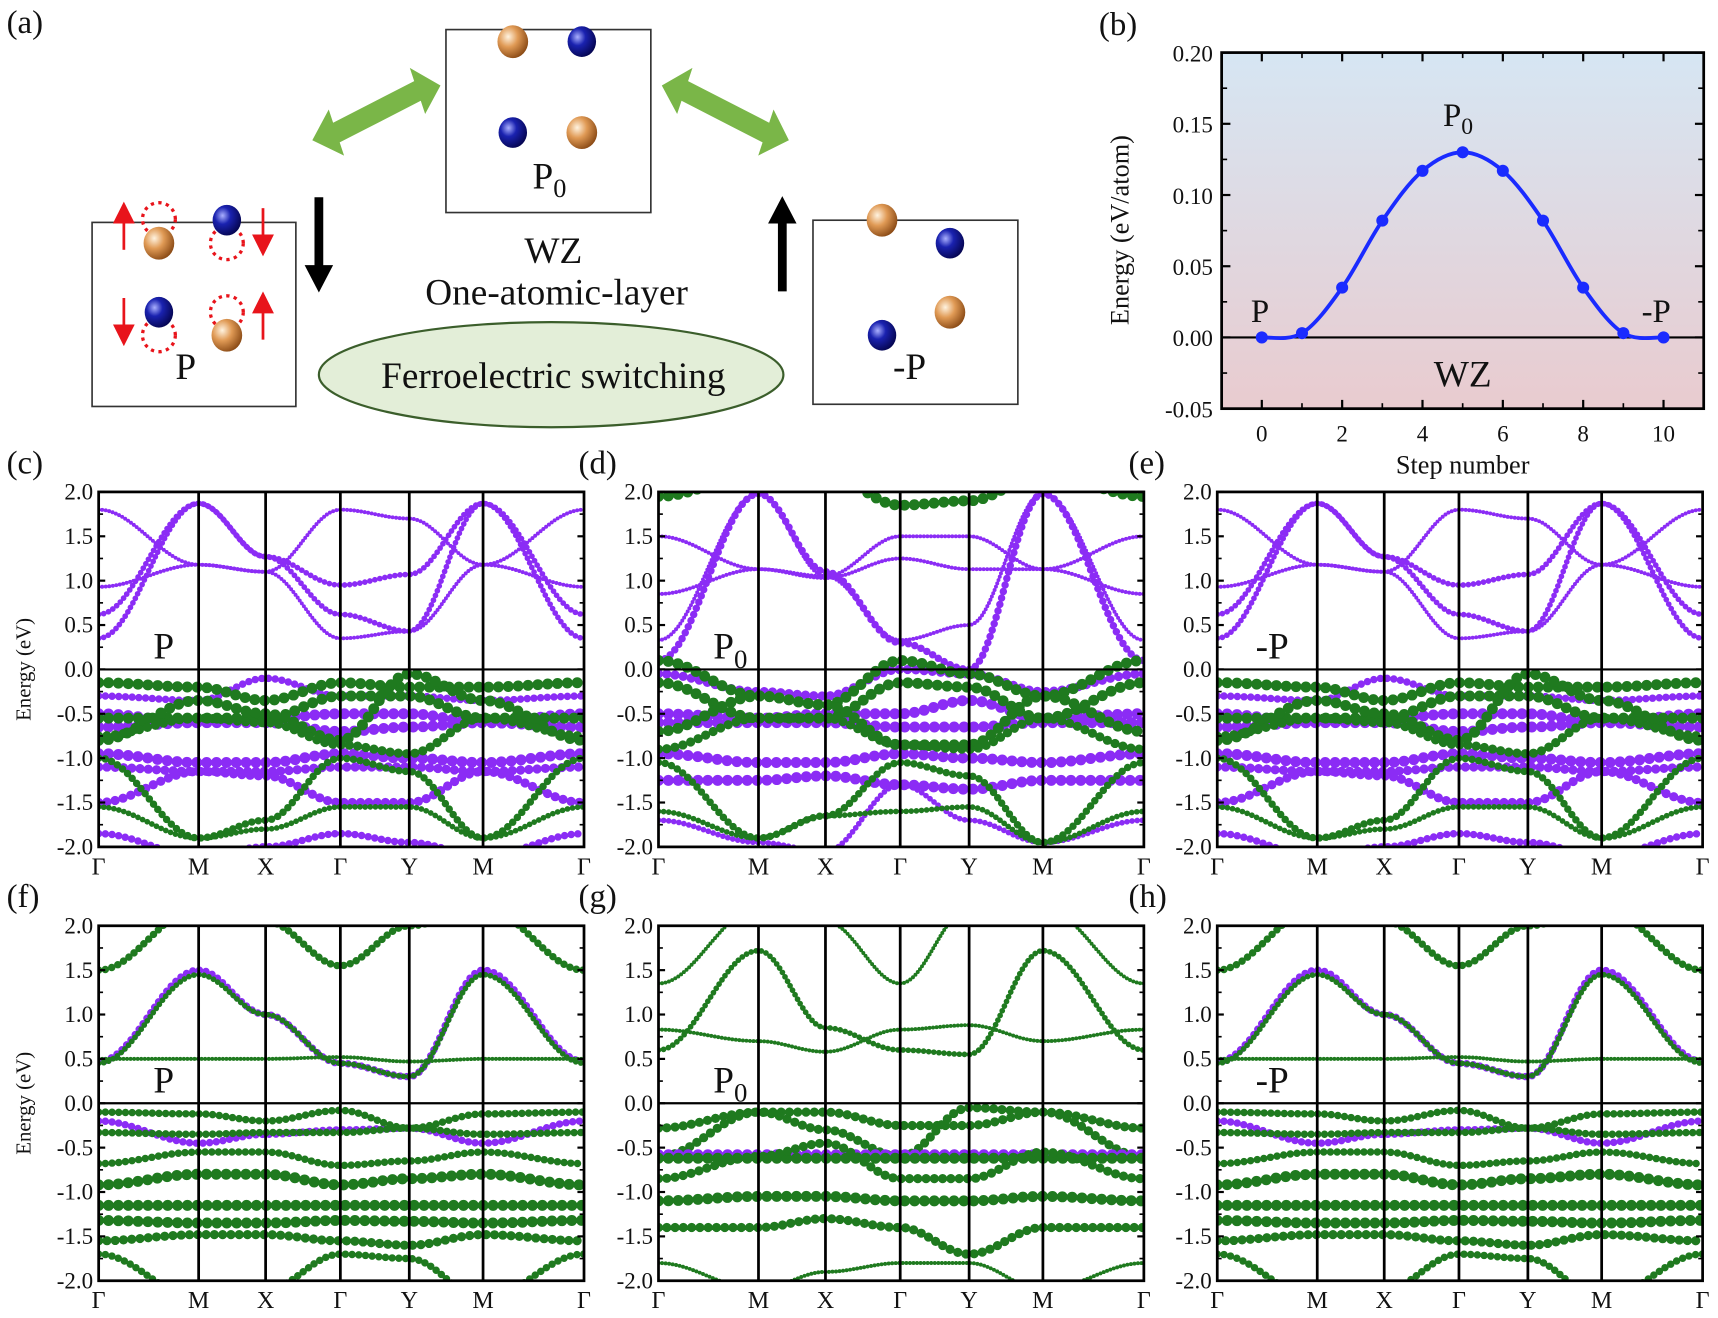 The image size is (1718, 1318). What do you see at coordinates (1663, 434) in the screenshot?
I see `x-tick-label: 10` at bounding box center [1663, 434].